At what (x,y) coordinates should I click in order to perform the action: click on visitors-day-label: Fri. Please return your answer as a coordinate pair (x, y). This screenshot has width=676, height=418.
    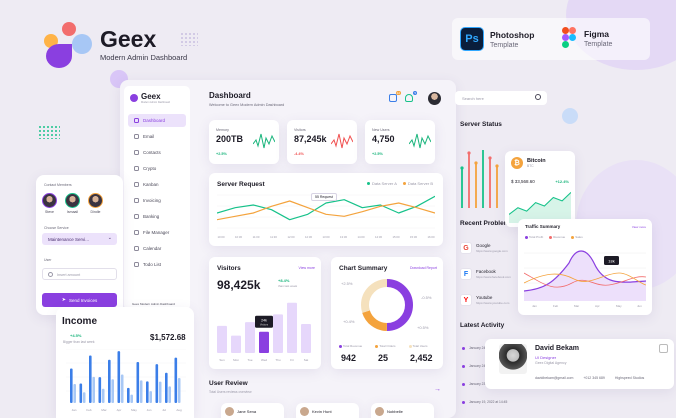
    Looking at the image, I should click on (292, 360).